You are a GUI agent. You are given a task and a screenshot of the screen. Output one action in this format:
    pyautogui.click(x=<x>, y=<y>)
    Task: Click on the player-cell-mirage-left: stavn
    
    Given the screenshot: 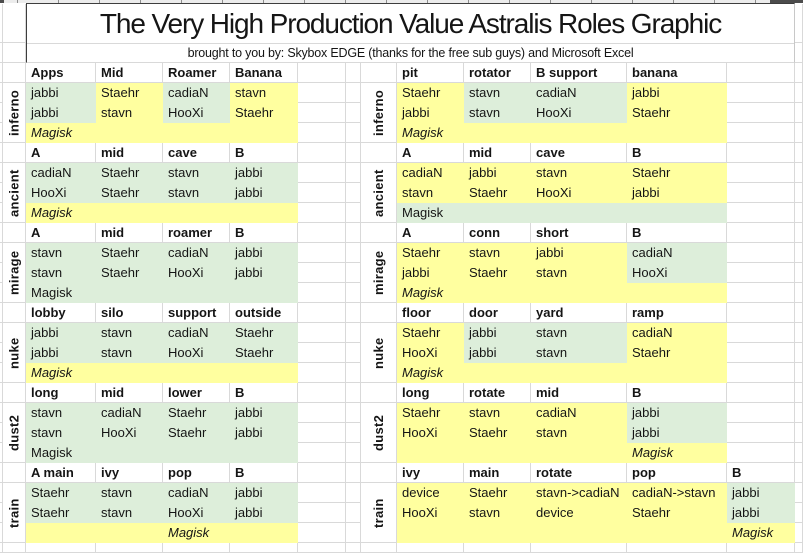 What is the action you would take?
    pyautogui.click(x=61, y=273)
    